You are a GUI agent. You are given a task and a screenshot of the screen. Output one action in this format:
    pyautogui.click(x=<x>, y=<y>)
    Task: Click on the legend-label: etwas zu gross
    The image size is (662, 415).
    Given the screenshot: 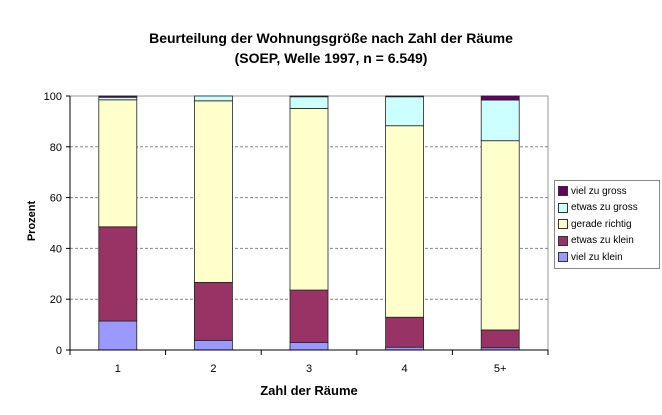 What is the action you would take?
    pyautogui.click(x=604, y=208)
    